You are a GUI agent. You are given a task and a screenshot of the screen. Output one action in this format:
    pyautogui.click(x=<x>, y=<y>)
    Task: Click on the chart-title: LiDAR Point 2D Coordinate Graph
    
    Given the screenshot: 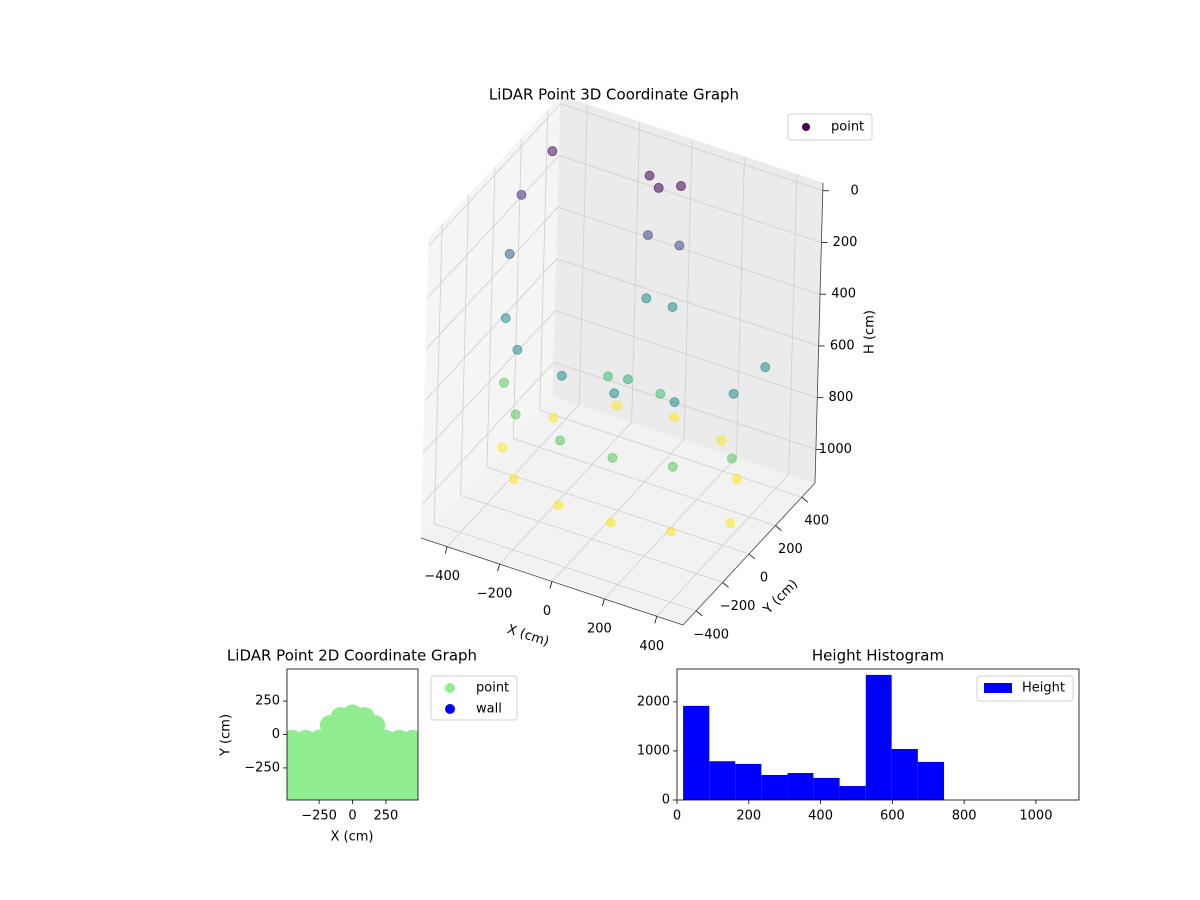 What is the action you would take?
    pyautogui.click(x=352, y=656)
    